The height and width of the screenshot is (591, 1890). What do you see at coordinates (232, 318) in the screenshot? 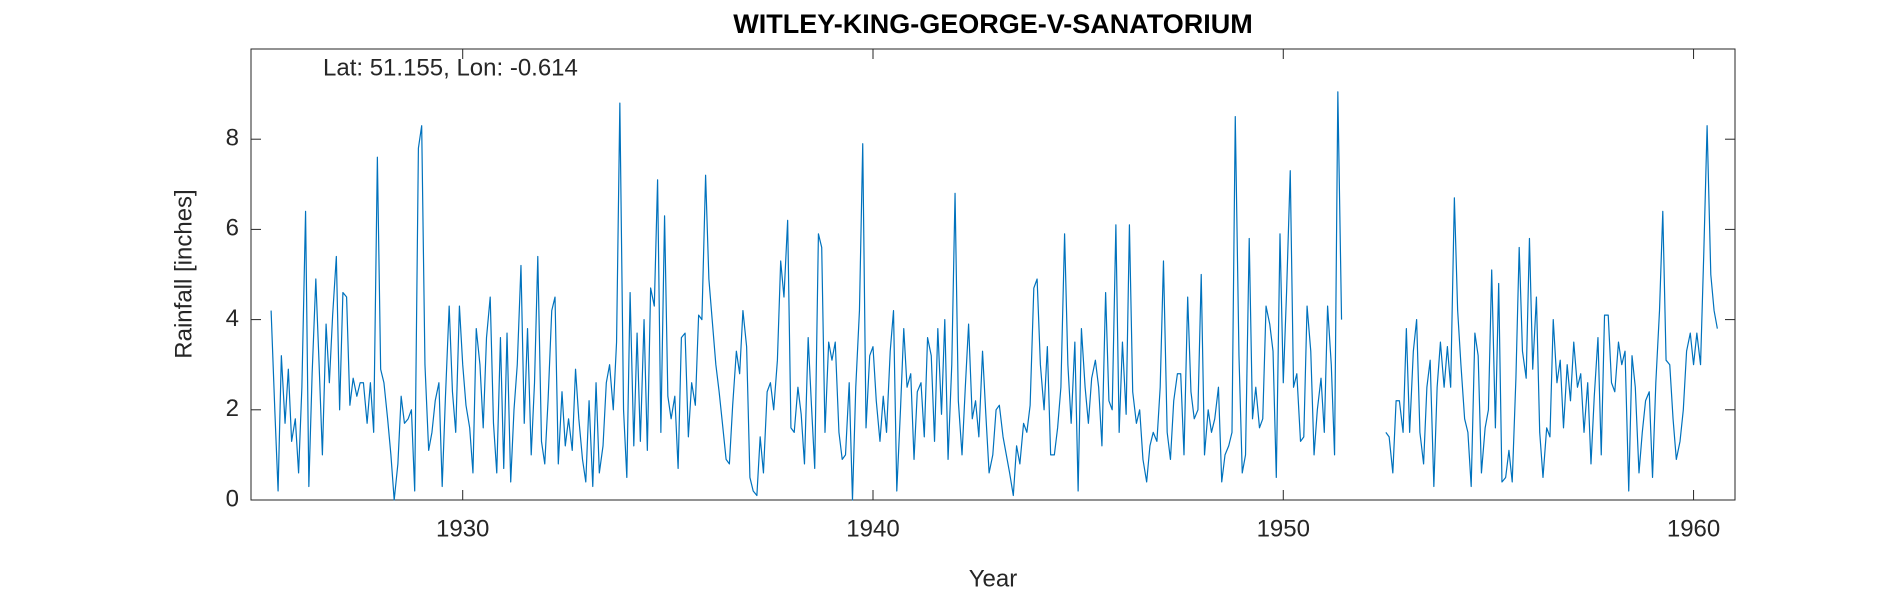
I see `y-tick-label: 4` at bounding box center [232, 318].